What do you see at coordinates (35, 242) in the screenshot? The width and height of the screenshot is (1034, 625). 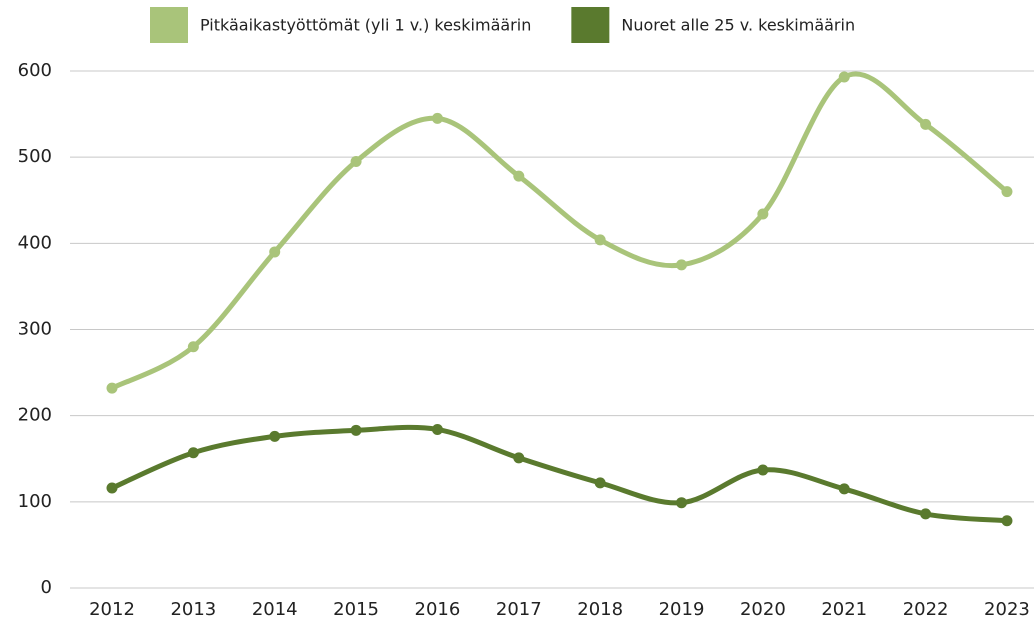 I see `y-tick-label: 400` at bounding box center [35, 242].